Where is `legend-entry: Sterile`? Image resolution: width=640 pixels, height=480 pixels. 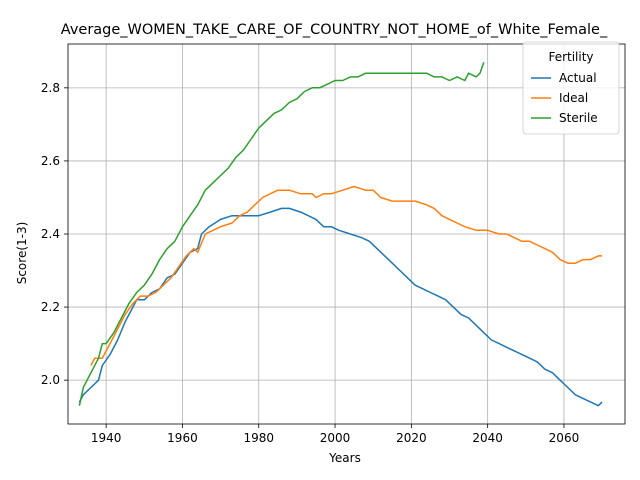
legend-entry: Sterile is located at coordinates (578, 118).